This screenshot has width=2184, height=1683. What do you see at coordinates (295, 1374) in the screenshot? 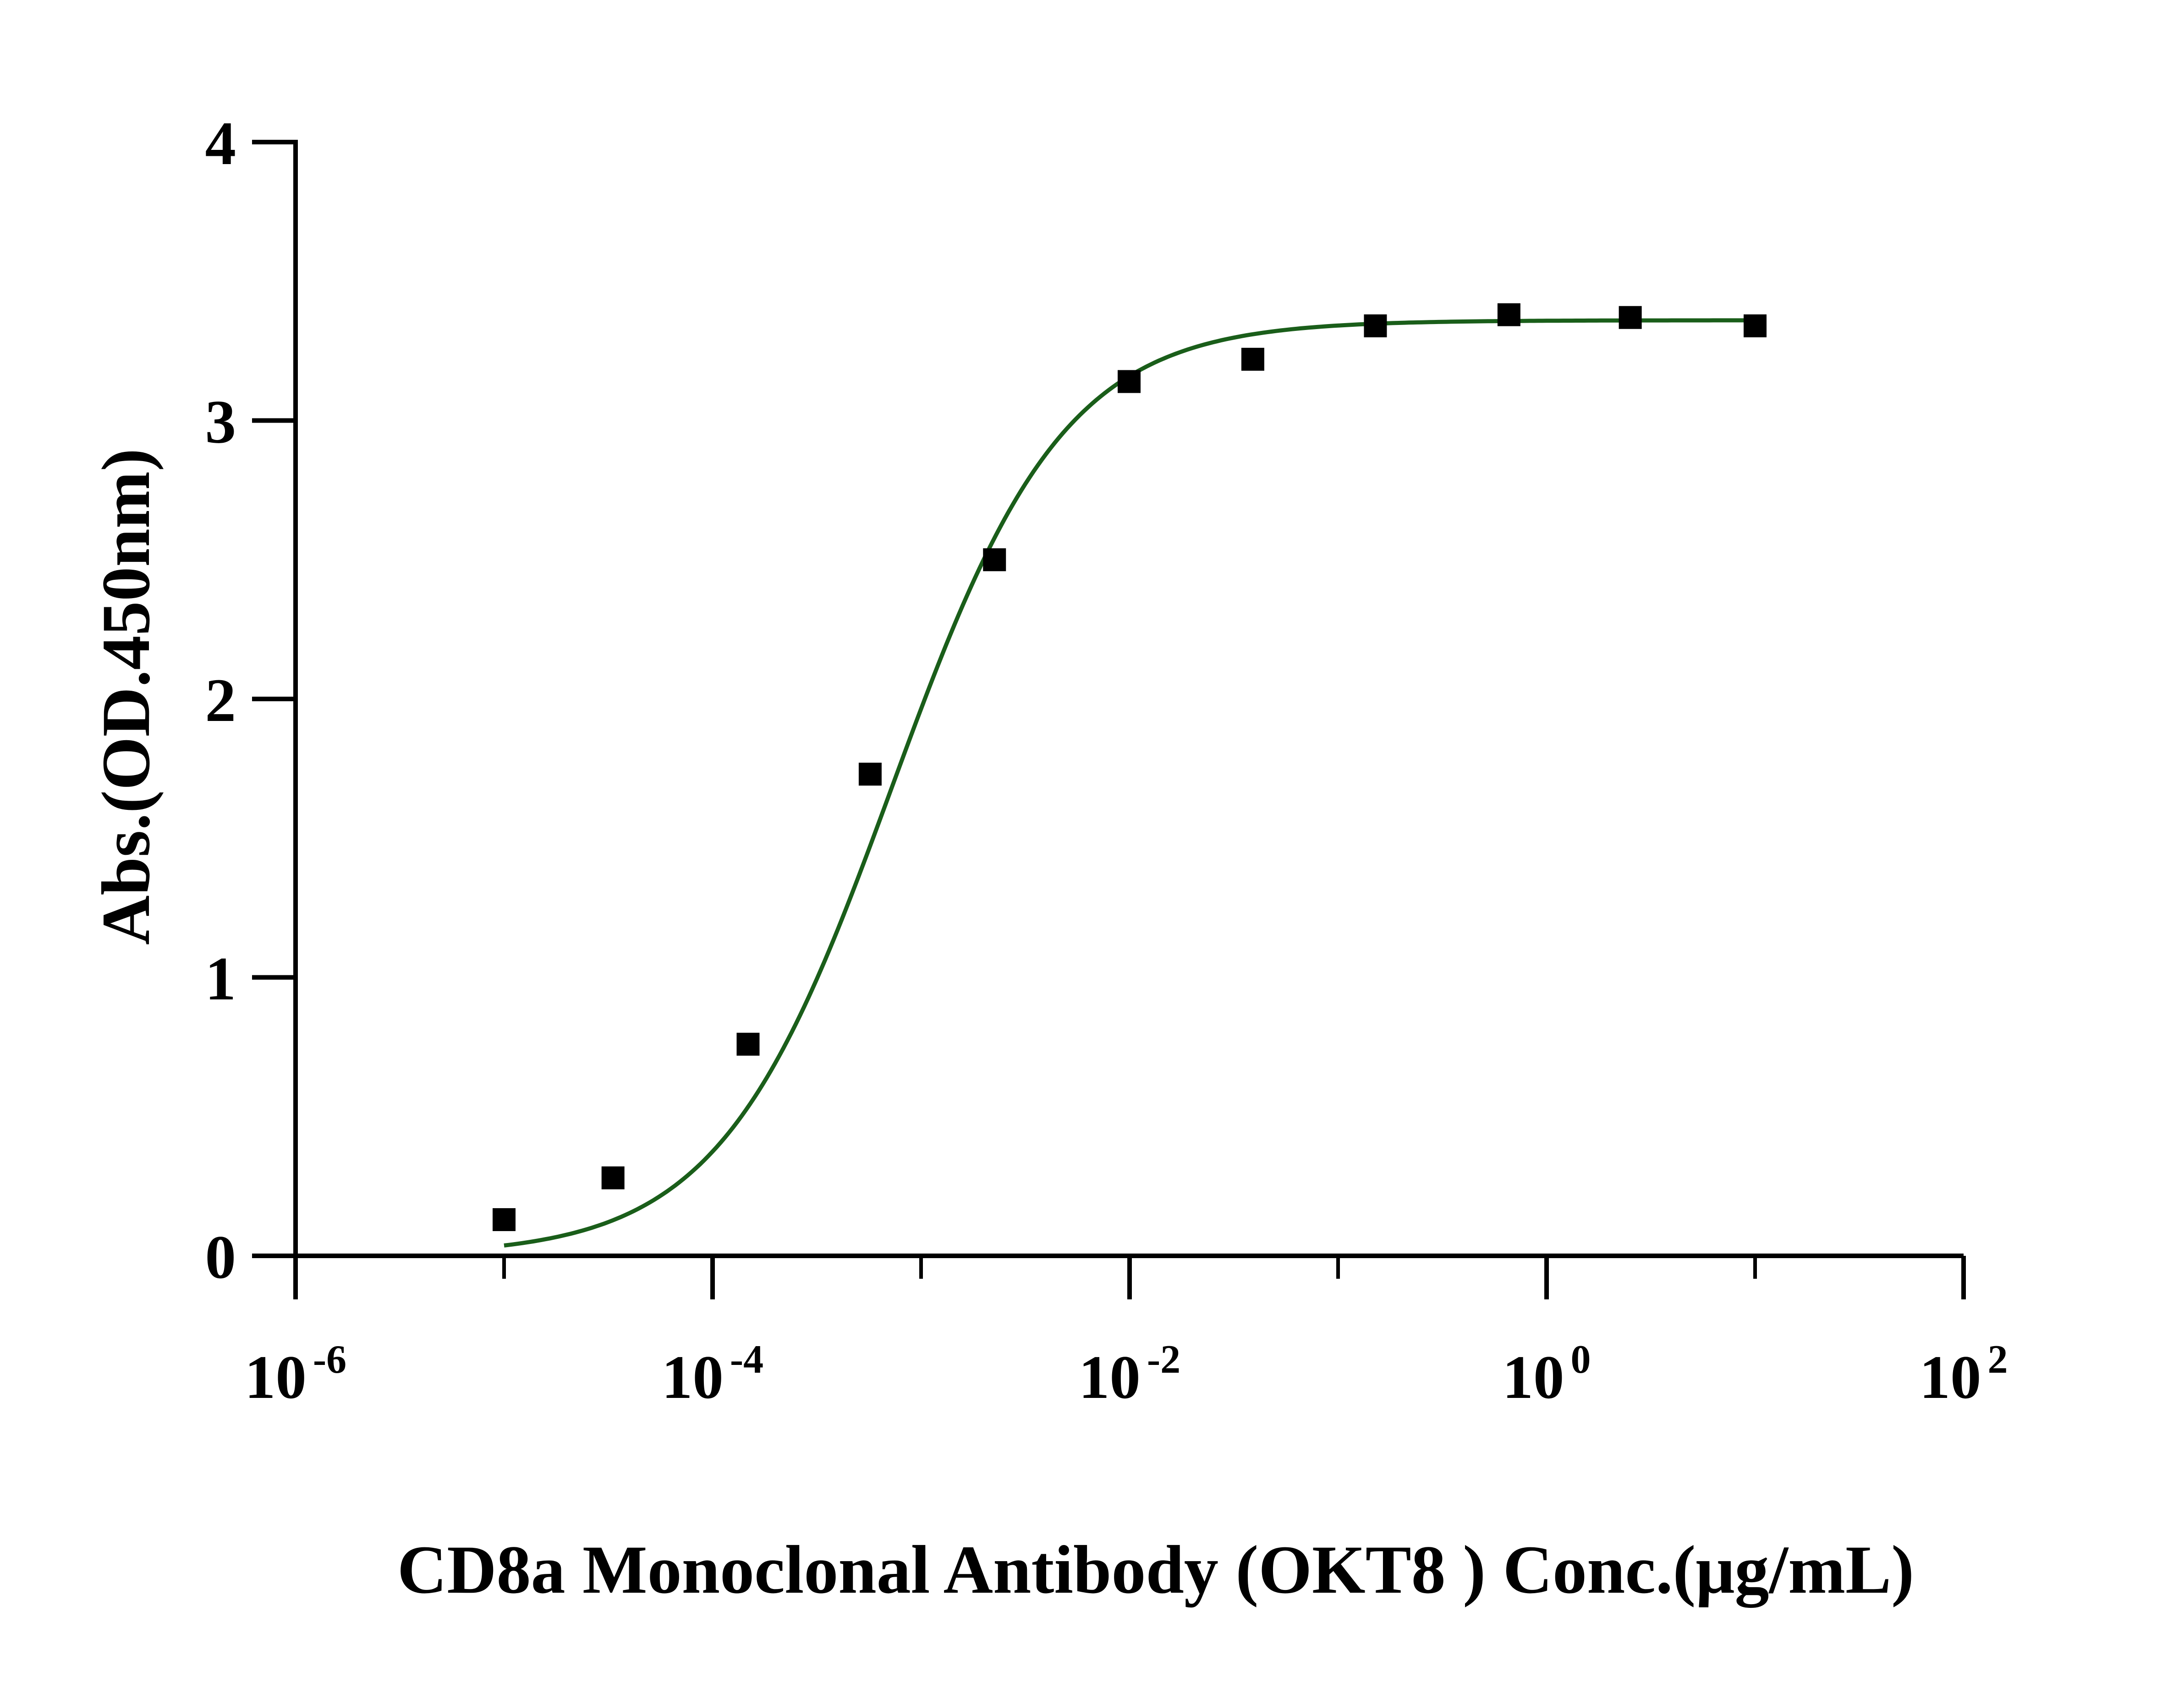
I see `x-tick-label: 10 -6` at bounding box center [295, 1374].